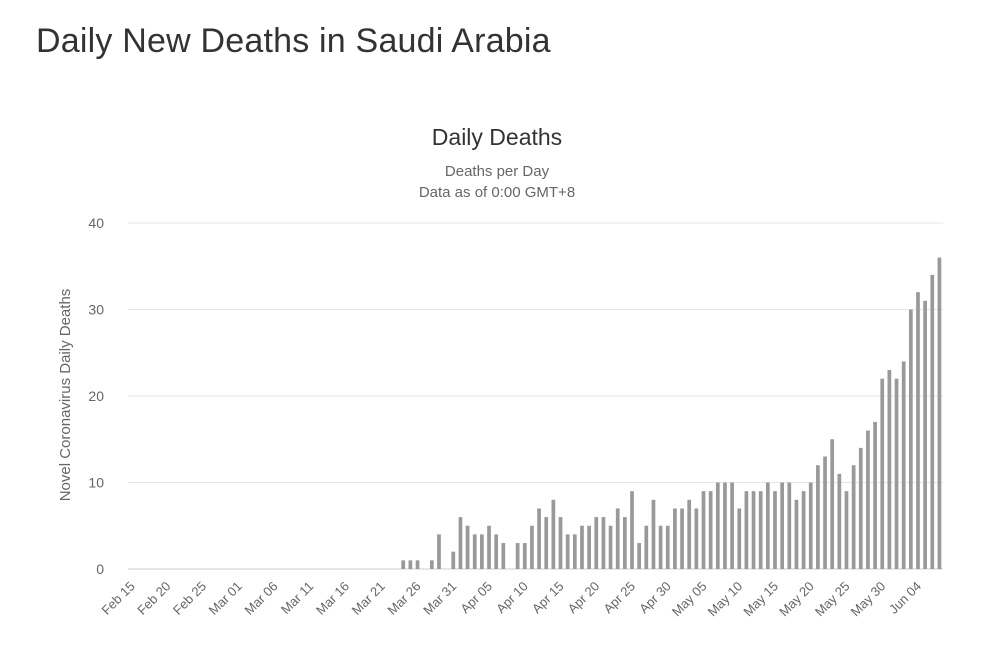  Describe the element at coordinates (905, 598) in the screenshot. I see `x-tick-label: Jun 04` at that location.